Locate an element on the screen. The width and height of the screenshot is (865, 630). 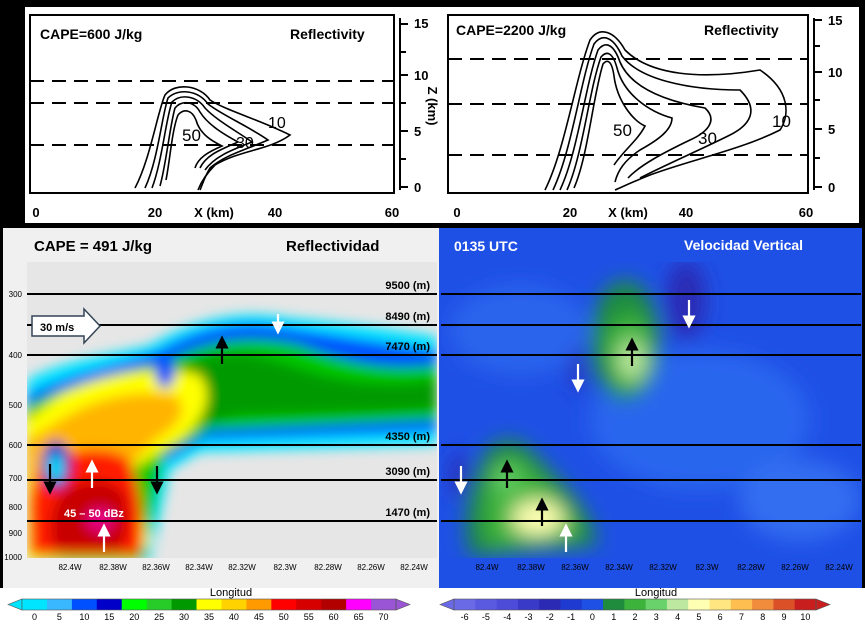
level-label: 3090 (m) is located at coordinates (407, 472).